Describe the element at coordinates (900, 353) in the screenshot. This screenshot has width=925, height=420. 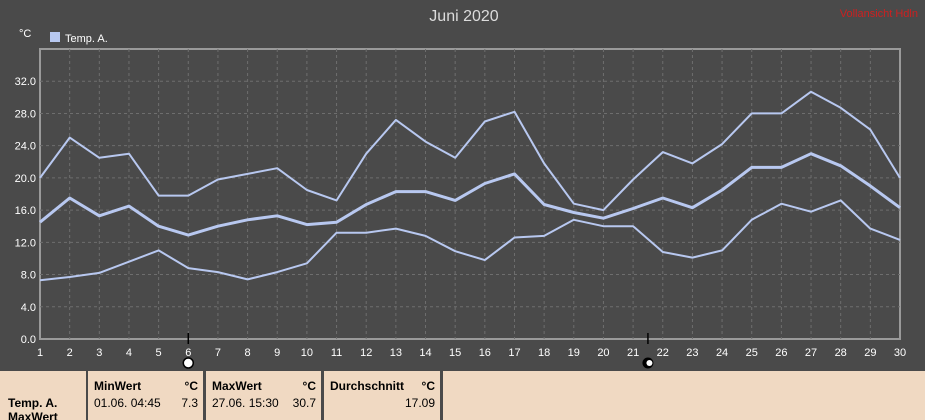
I see `x-tick-label: 30` at that location.